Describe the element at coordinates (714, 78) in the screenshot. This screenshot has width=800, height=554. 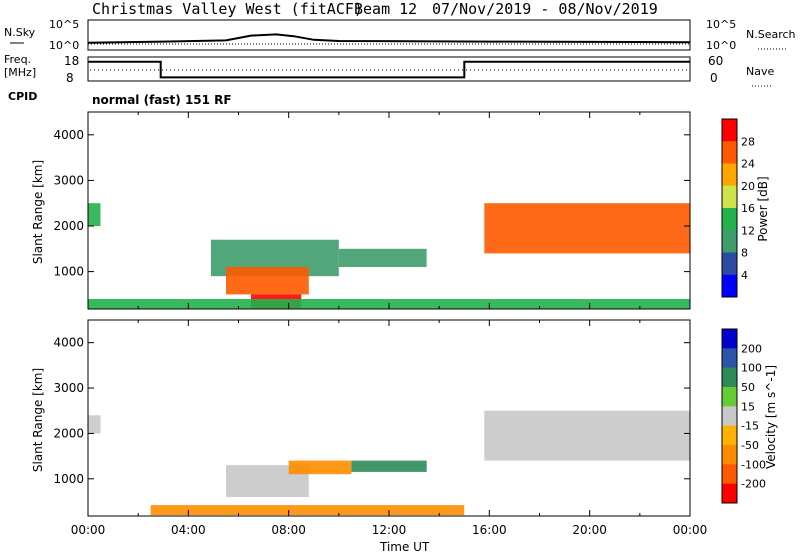
I see `nave-tick-0: 0` at that location.